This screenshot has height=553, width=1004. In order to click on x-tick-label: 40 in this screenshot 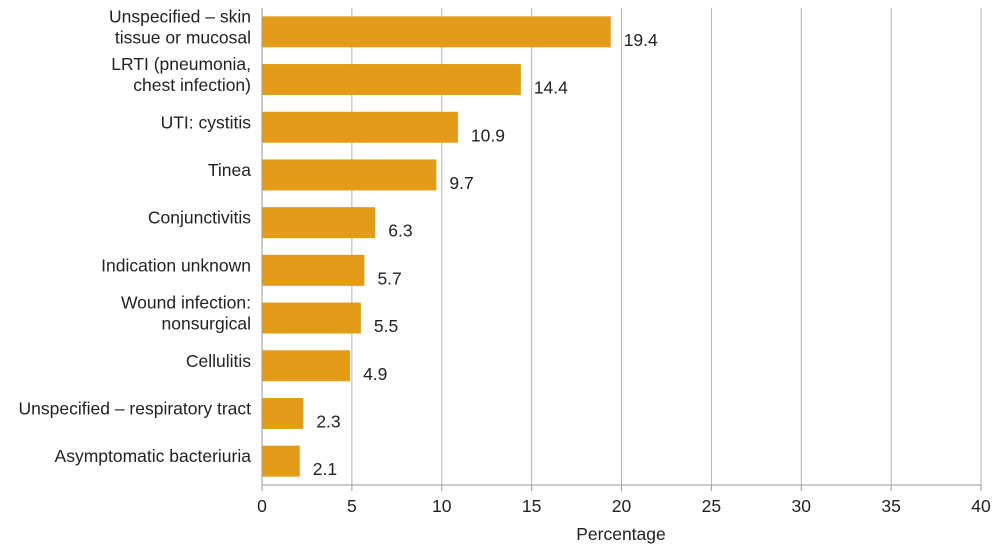, I will do `click(981, 506)`.